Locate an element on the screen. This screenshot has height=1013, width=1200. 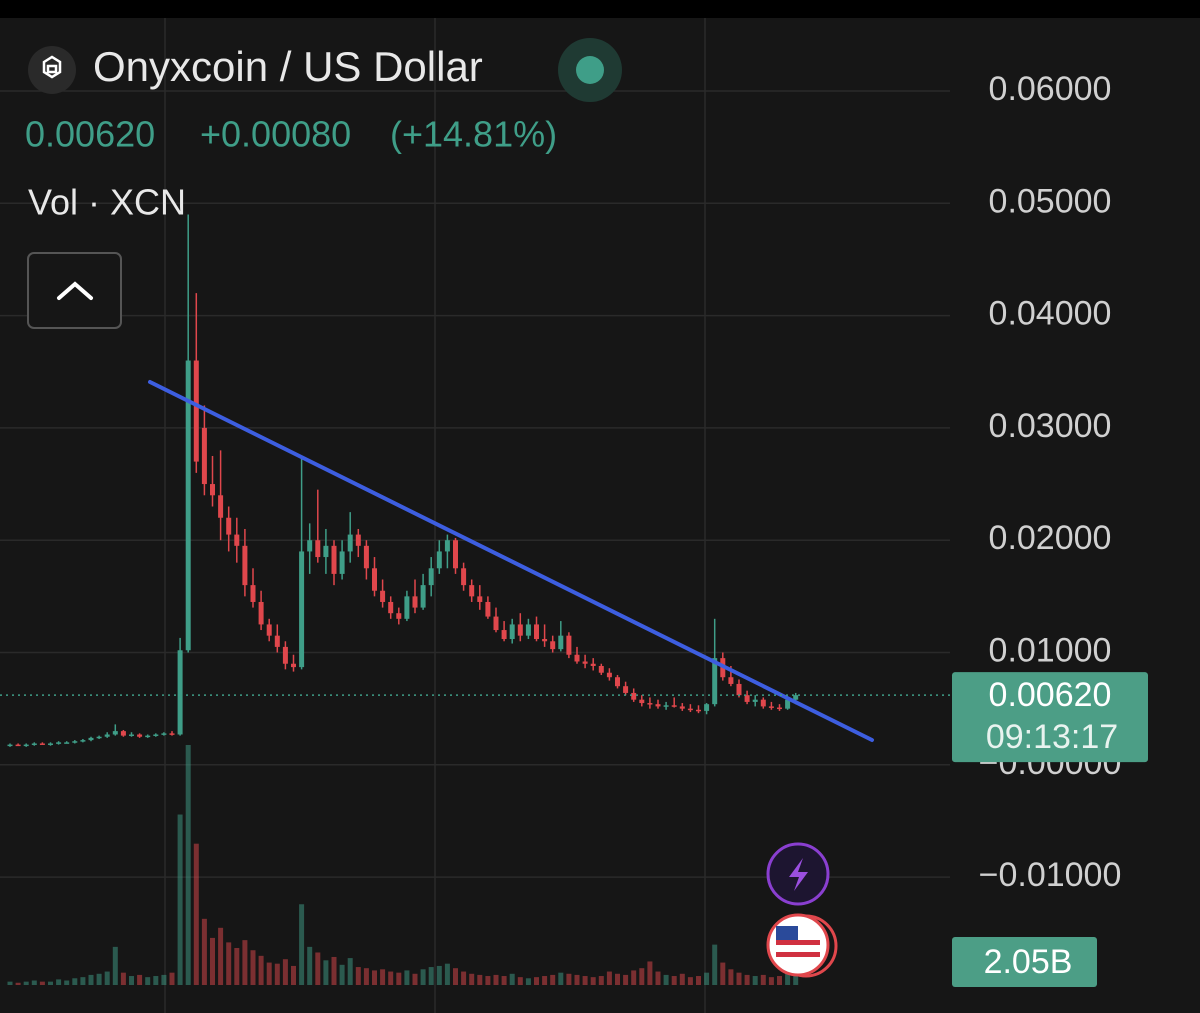
price-change-pct: (+14.81%) is located at coordinates (473, 134).